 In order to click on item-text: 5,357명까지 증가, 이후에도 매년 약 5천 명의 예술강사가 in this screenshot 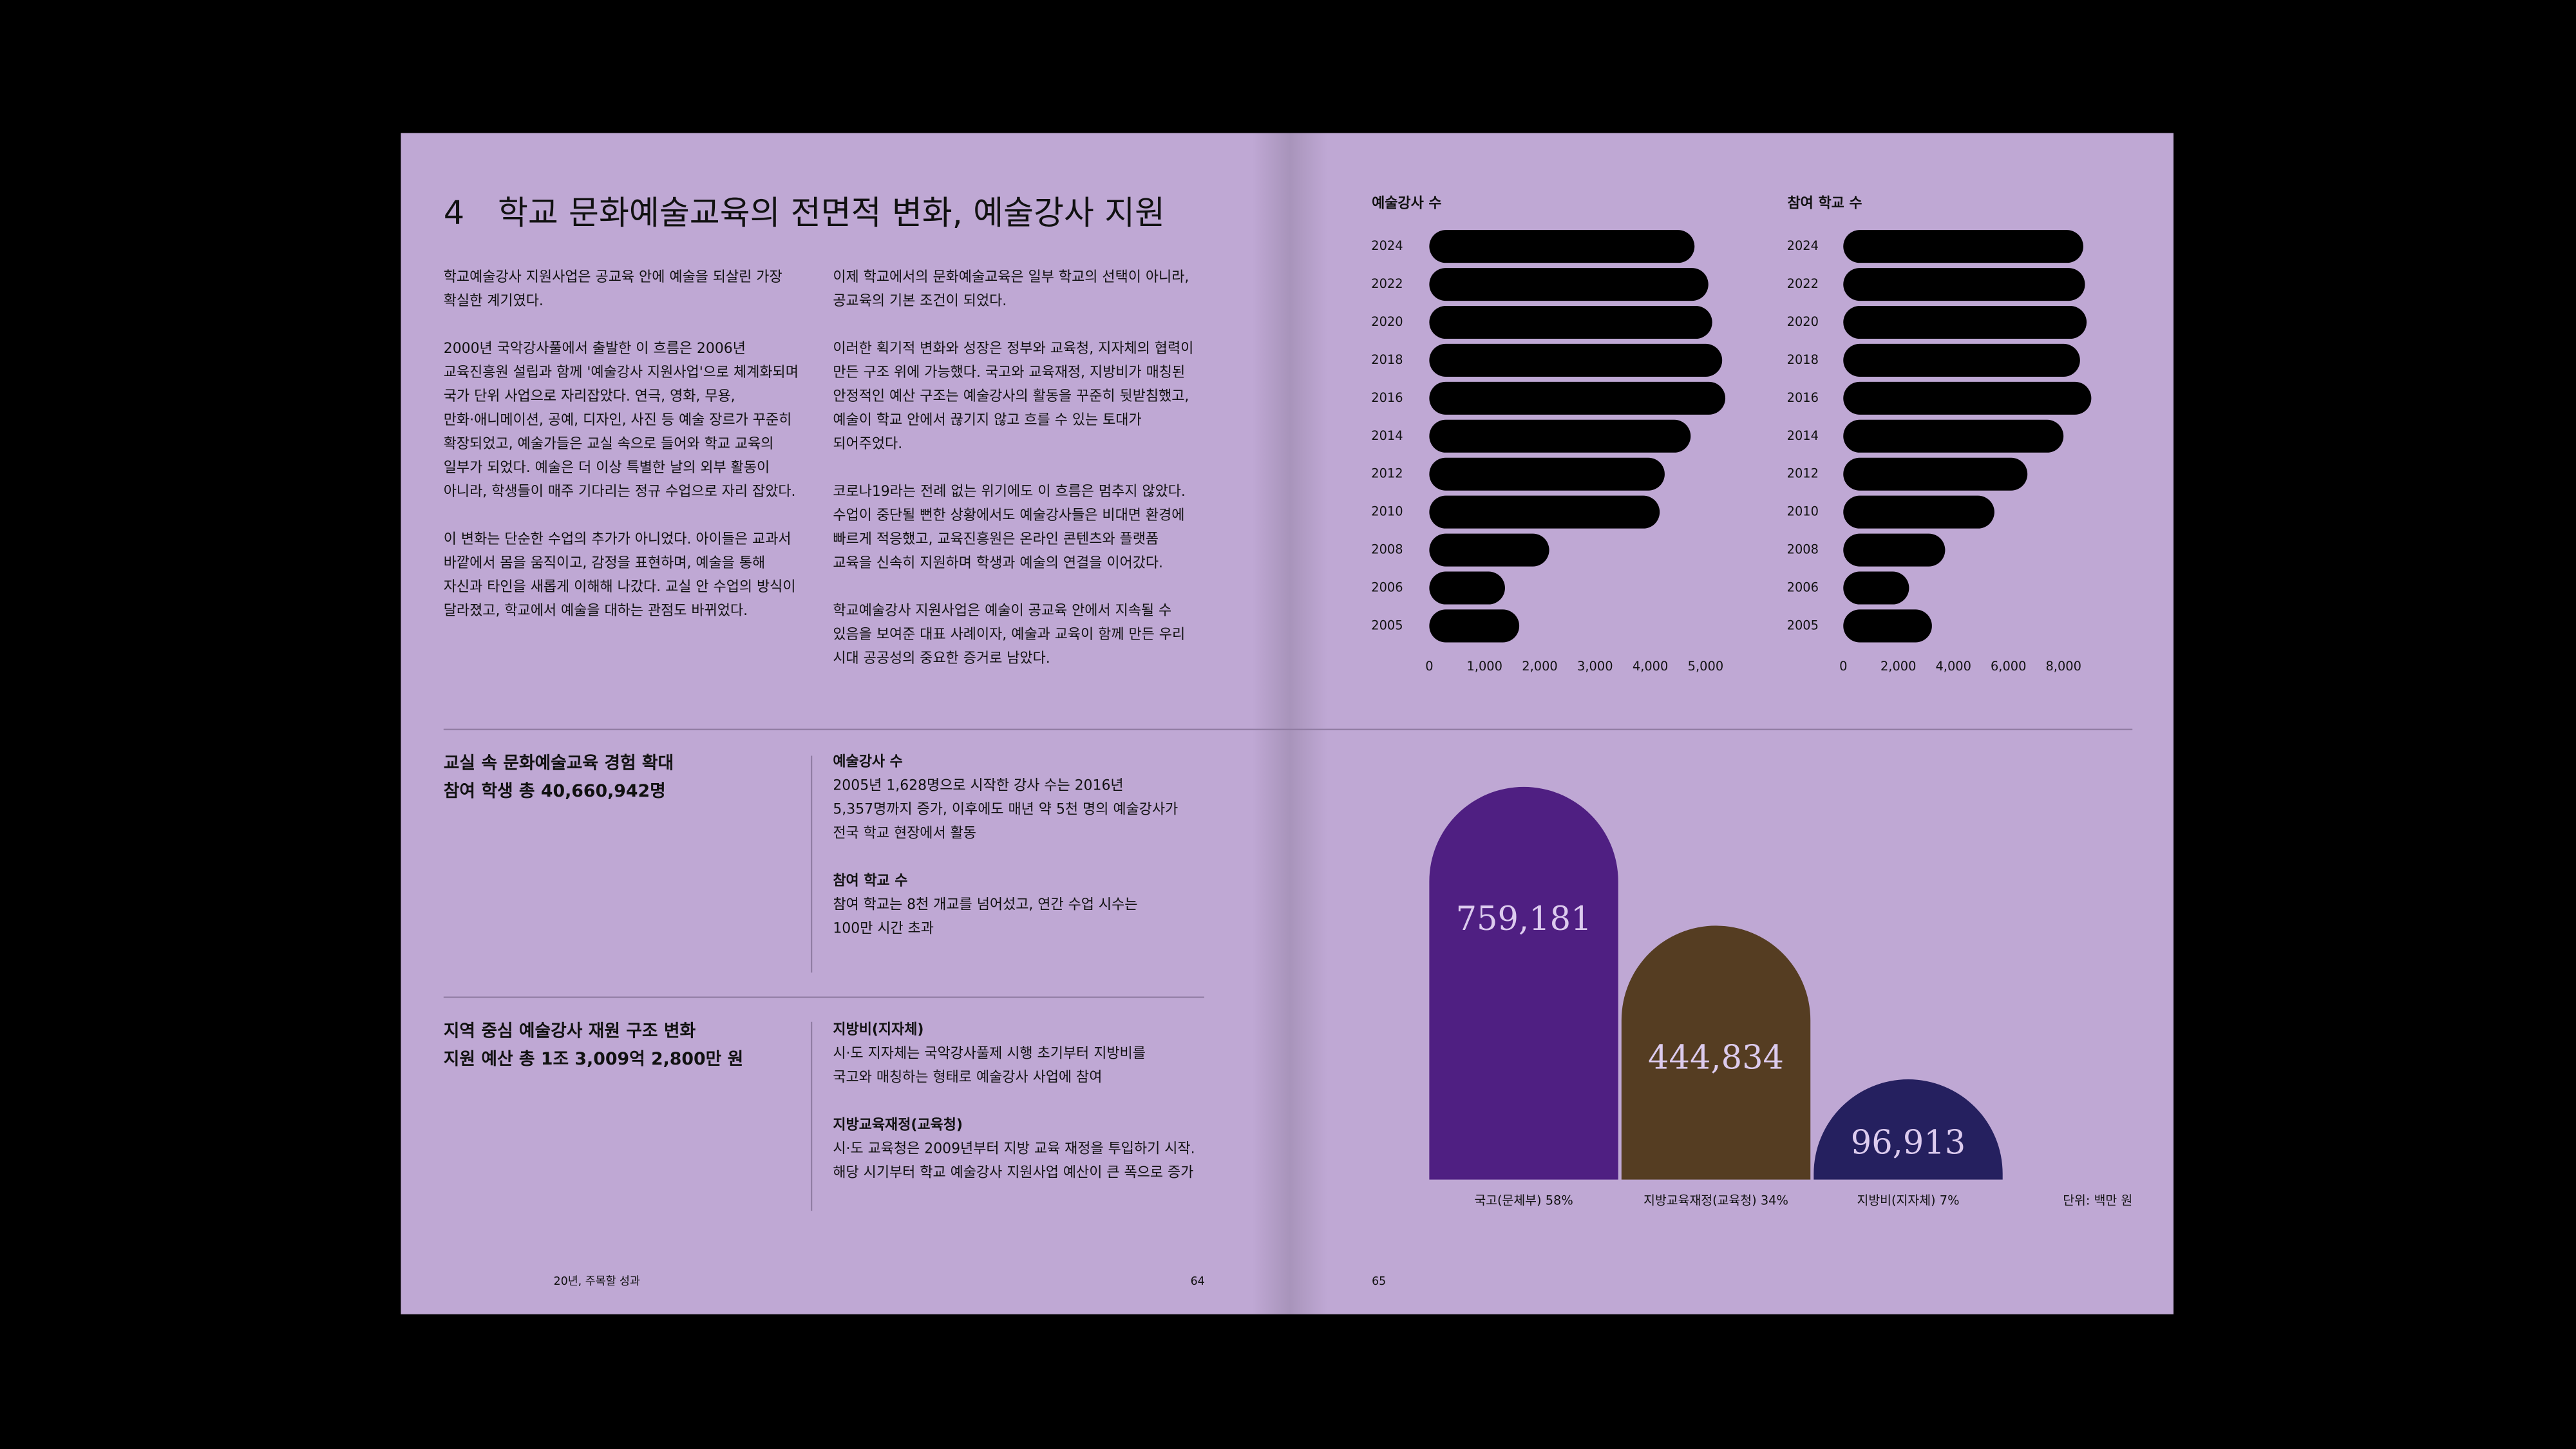, I will do `click(1006, 810)`.